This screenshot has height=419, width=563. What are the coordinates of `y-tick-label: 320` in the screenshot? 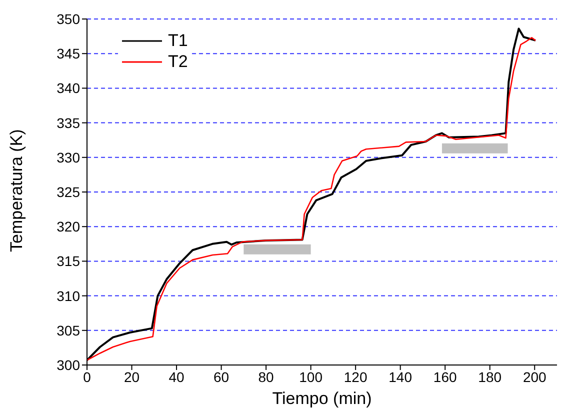 It's located at (68, 226).